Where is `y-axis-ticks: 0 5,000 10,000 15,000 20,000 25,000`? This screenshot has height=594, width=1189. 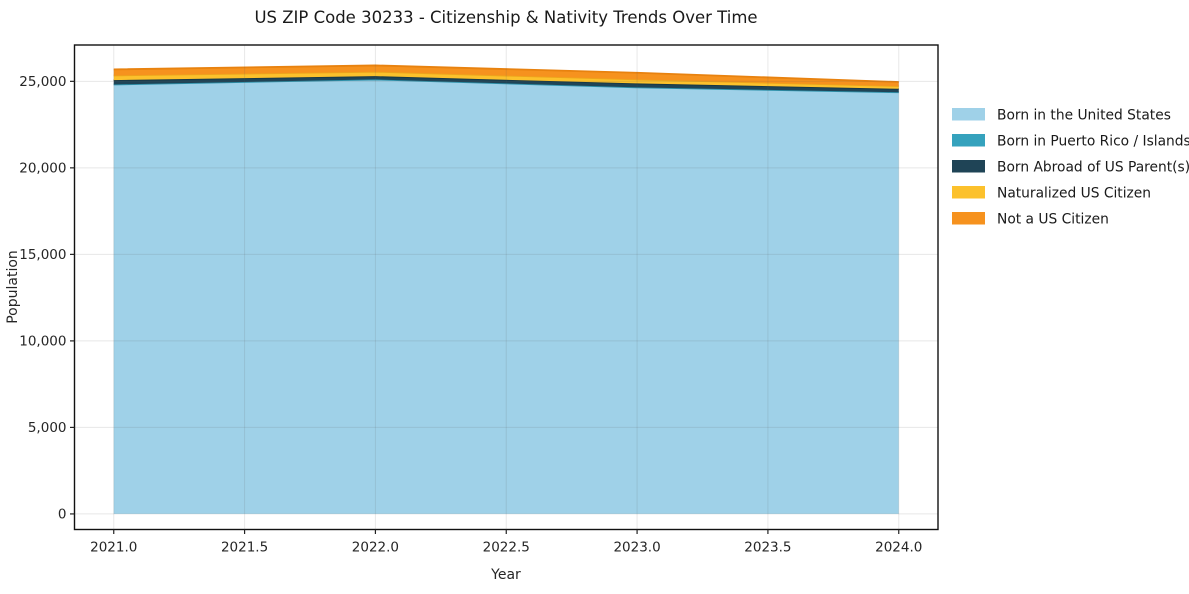
y-axis-ticks: 0 5,000 10,000 15,000 20,000 25,000 is located at coordinates (47, 298).